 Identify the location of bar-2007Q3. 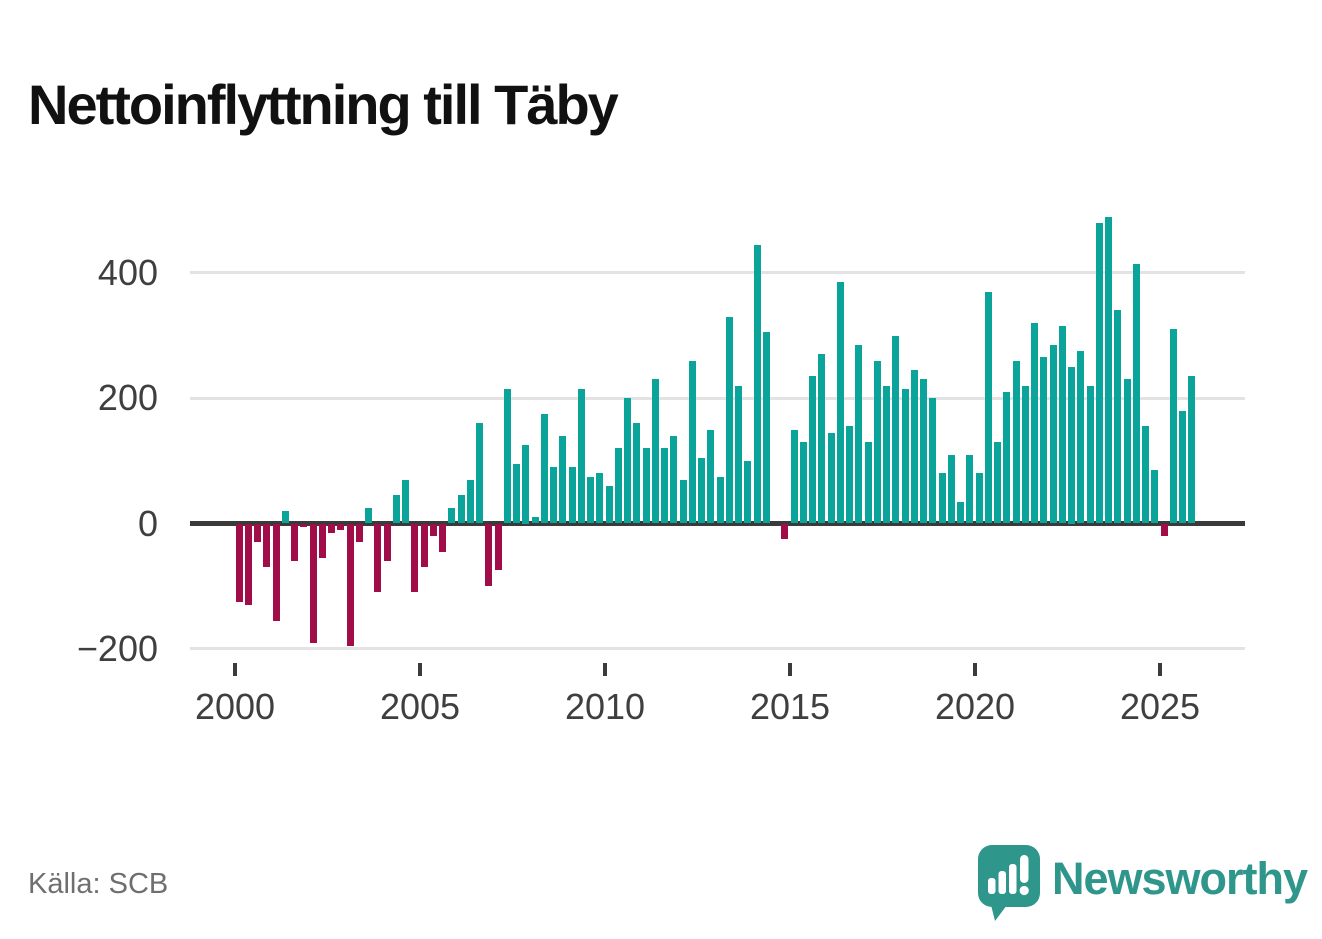
(516, 493).